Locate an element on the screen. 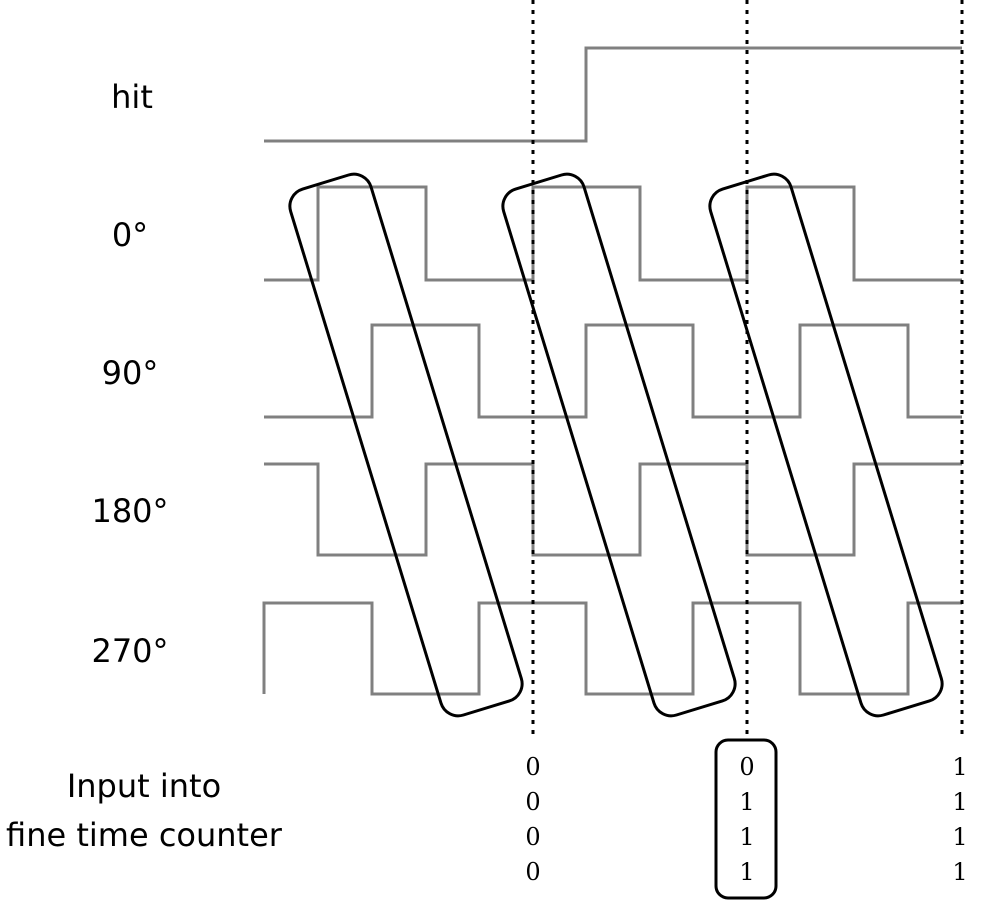 This screenshot has width=984, height=904. sample-1-bit-0: 0 is located at coordinates (532, 767).